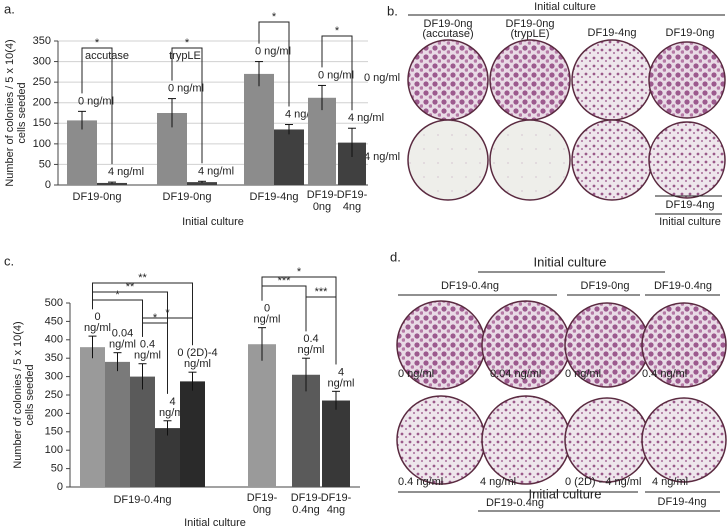 Image resolution: width=727 pixels, height=530 pixels. Describe the element at coordinates (54, 377) in the screenshot. I see `y-tick-label: 300` at that location.